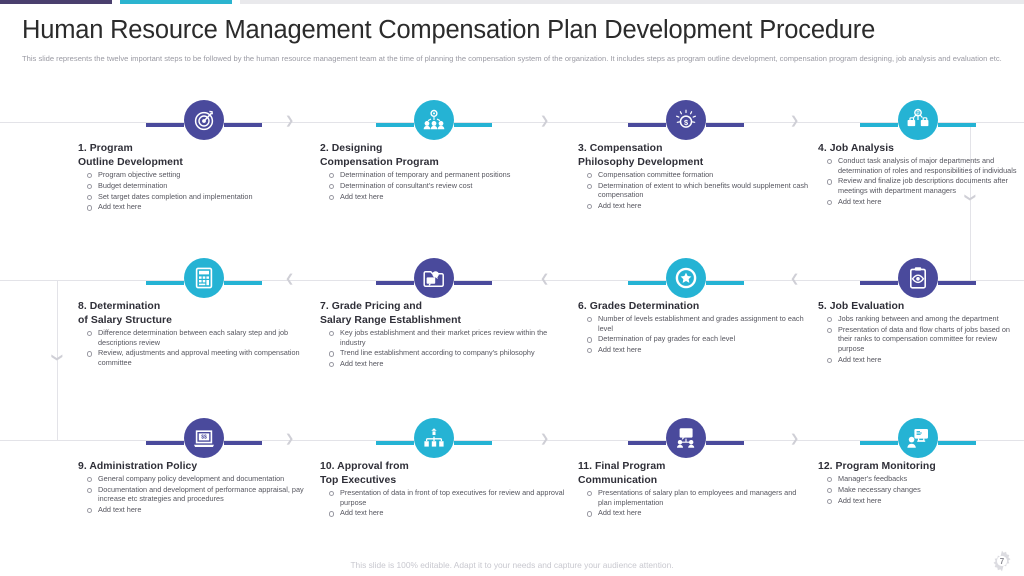 The image size is (1024, 576). What do you see at coordinates (371, 306) in the screenshot?
I see `step-heading-line1: 7. Grade Pricing and` at bounding box center [371, 306].